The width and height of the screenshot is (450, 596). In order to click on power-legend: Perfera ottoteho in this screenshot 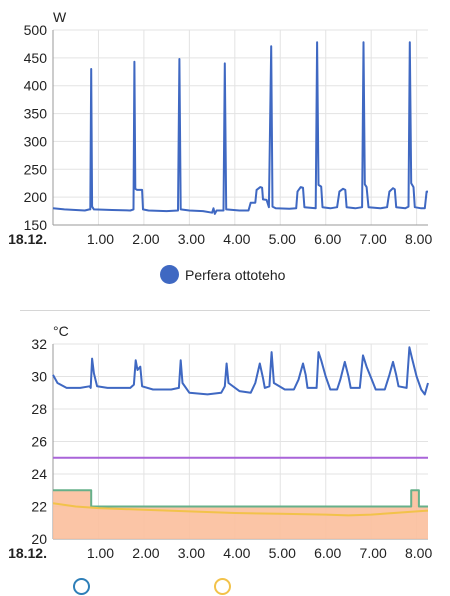, I will do `click(222, 274)`.